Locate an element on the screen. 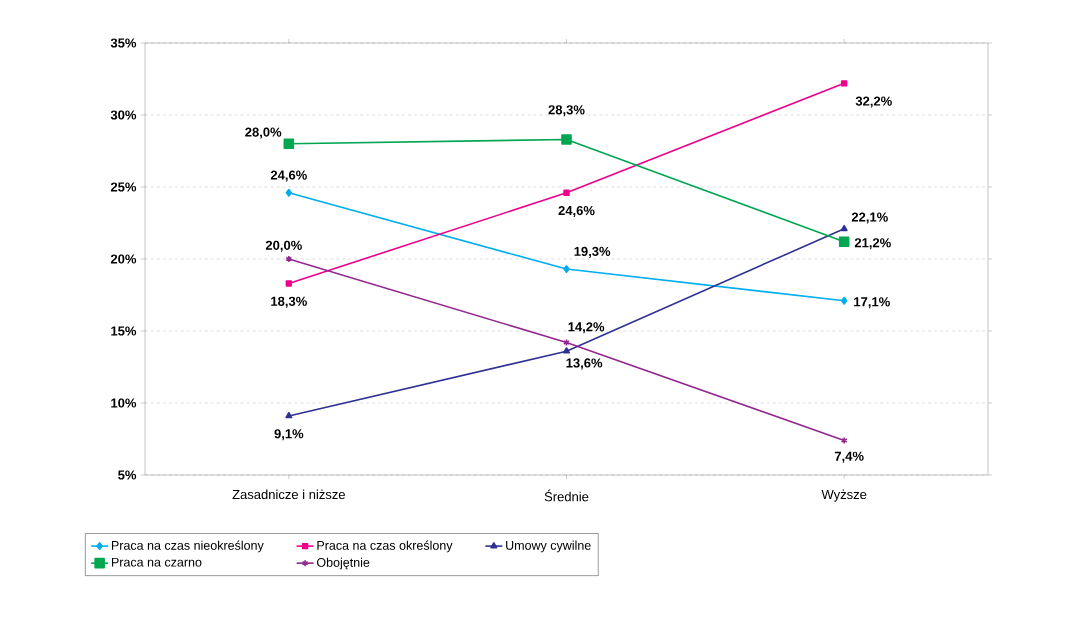 This screenshot has width=1072, height=637. legend-label: Praca na czarno is located at coordinates (156, 562).